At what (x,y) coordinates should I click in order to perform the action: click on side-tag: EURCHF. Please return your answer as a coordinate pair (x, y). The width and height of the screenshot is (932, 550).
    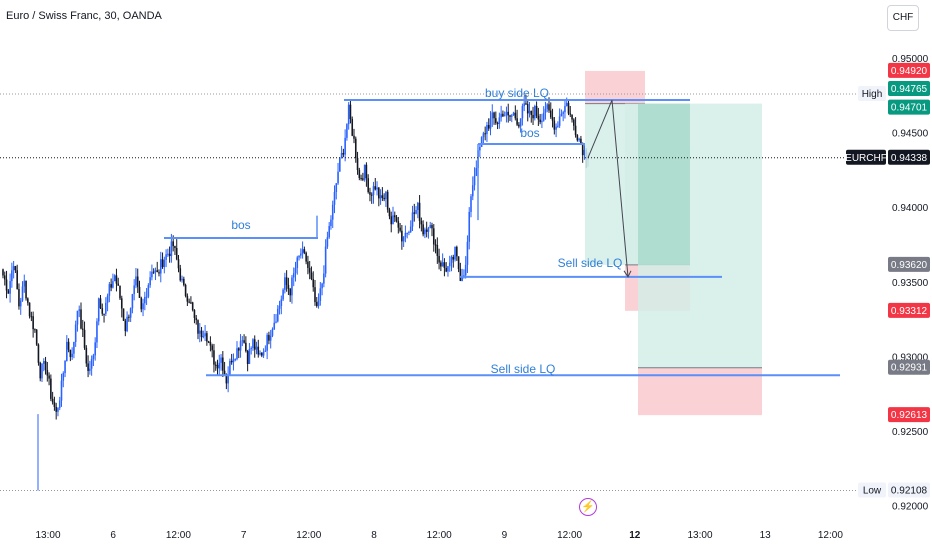
    Looking at the image, I should click on (866, 158).